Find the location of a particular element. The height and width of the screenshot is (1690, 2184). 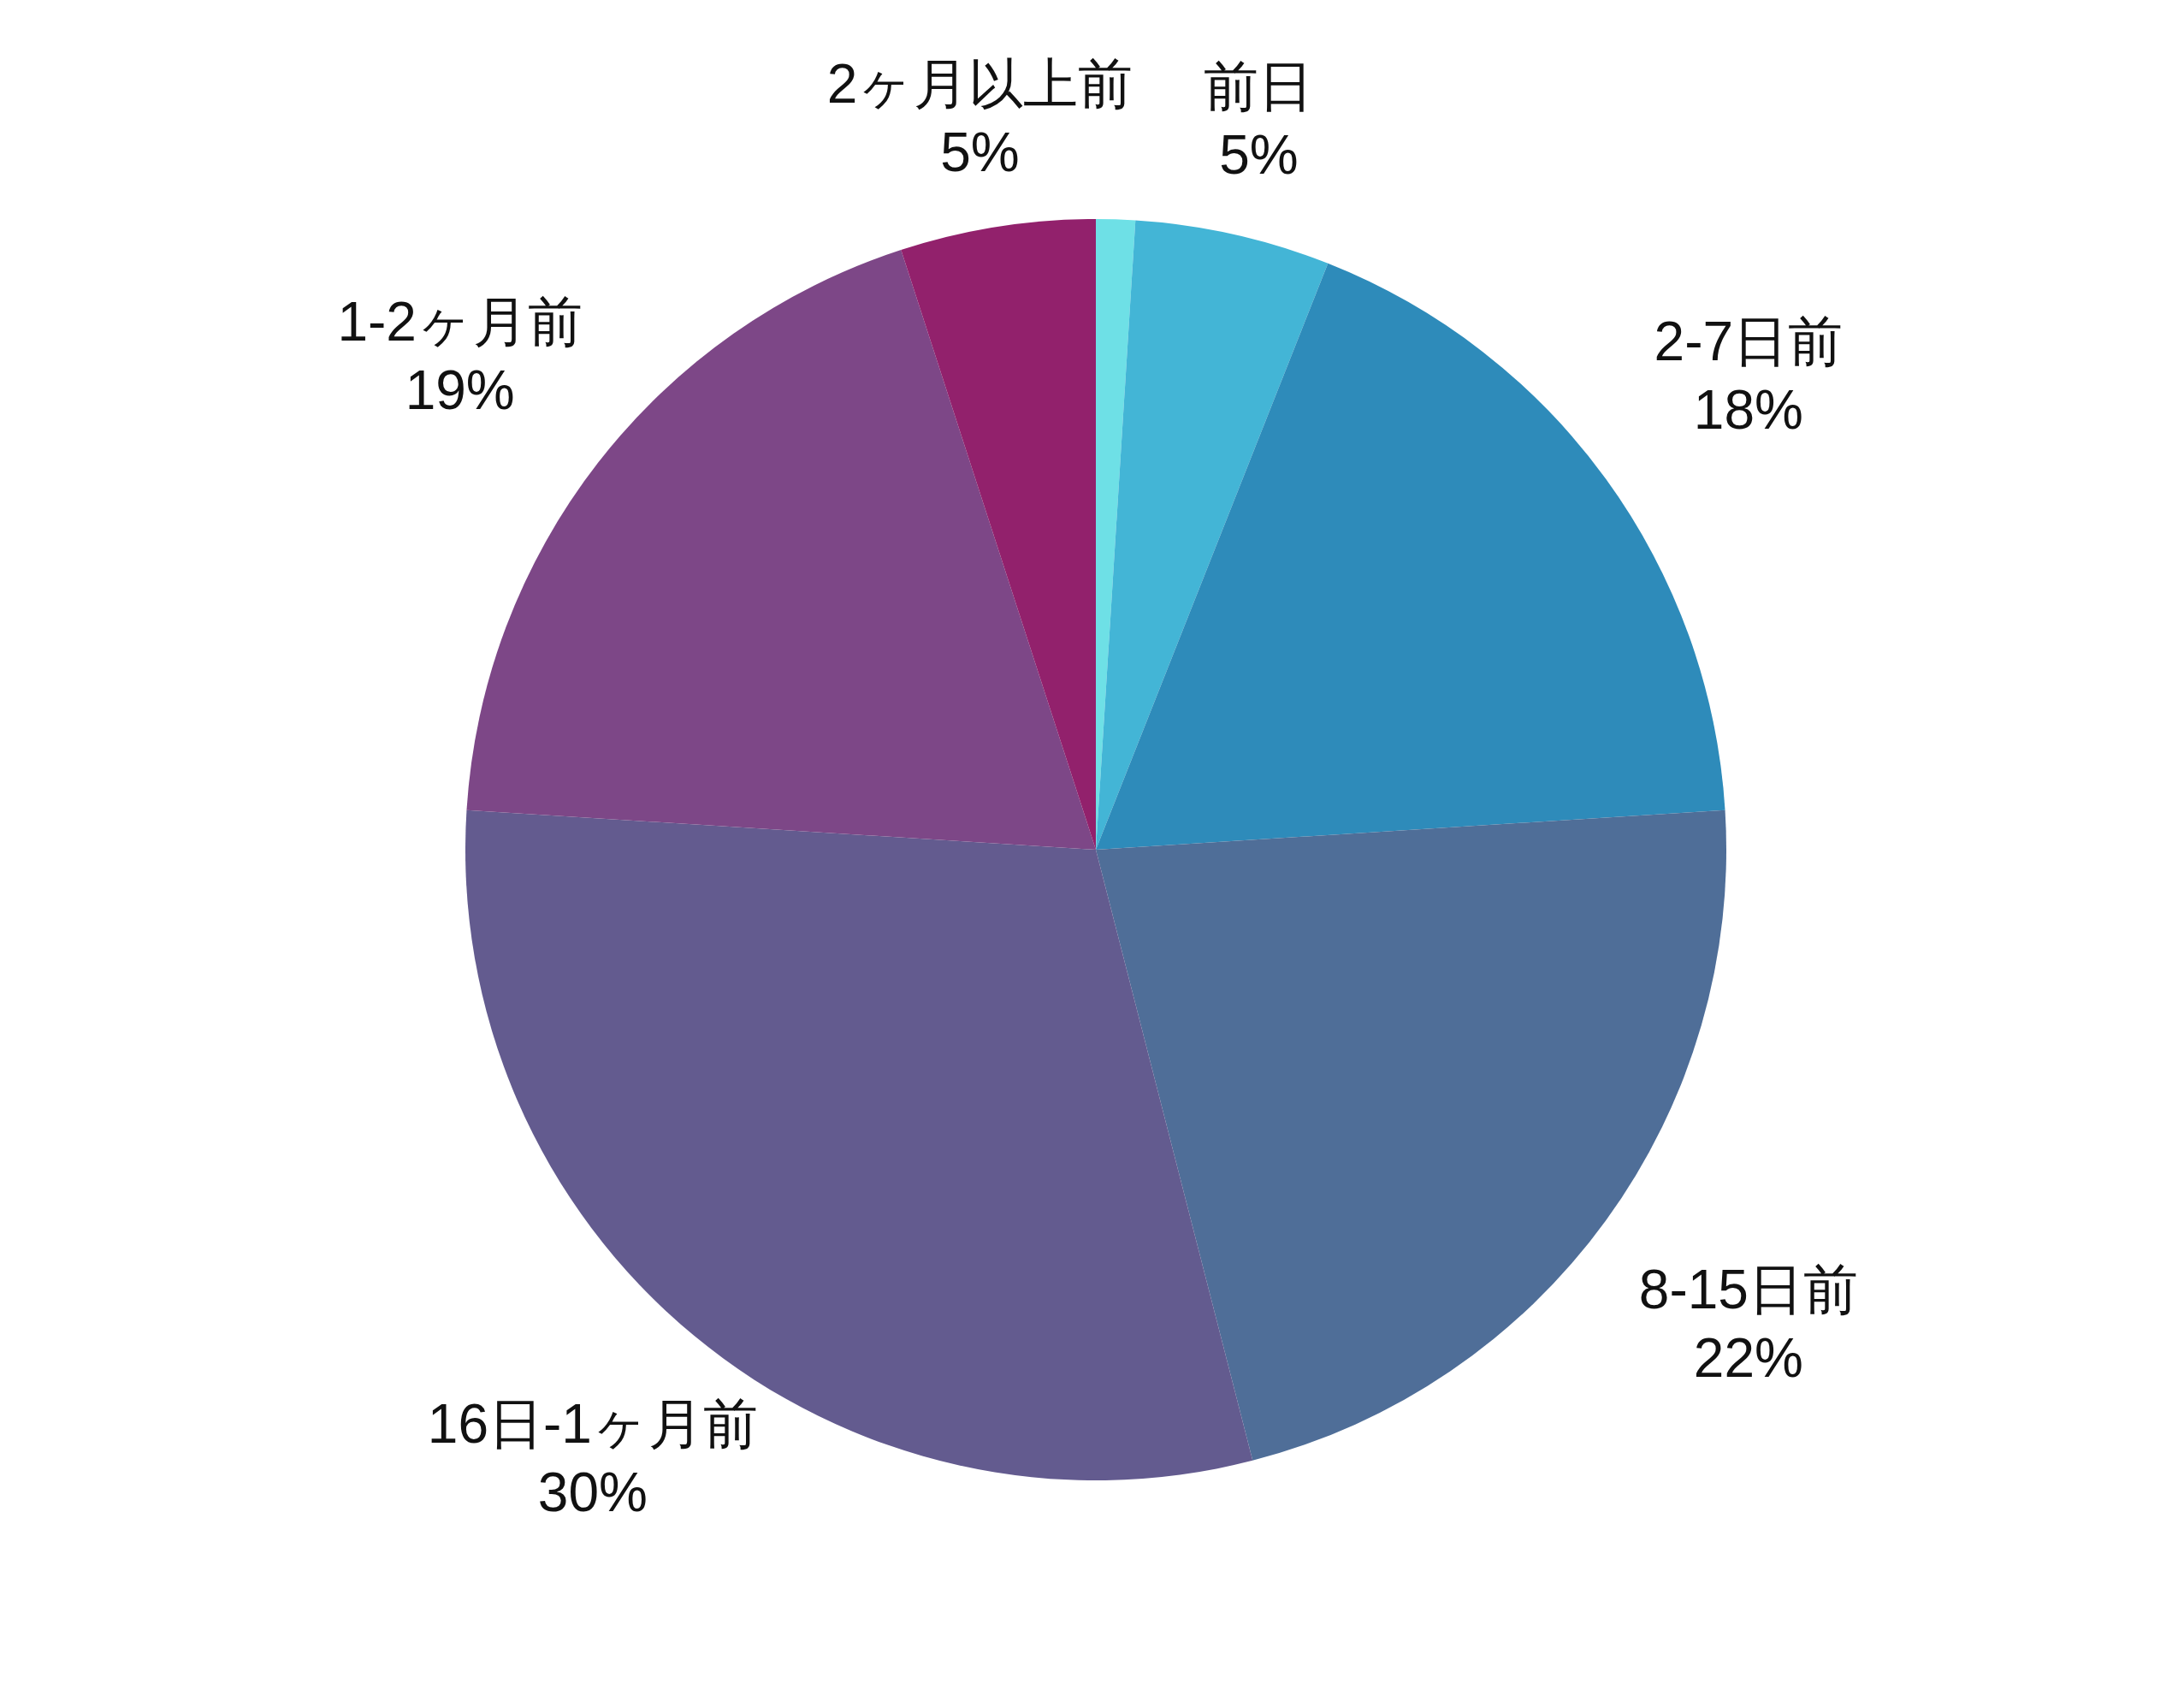

data-label: 19% is located at coordinates (460, 391).